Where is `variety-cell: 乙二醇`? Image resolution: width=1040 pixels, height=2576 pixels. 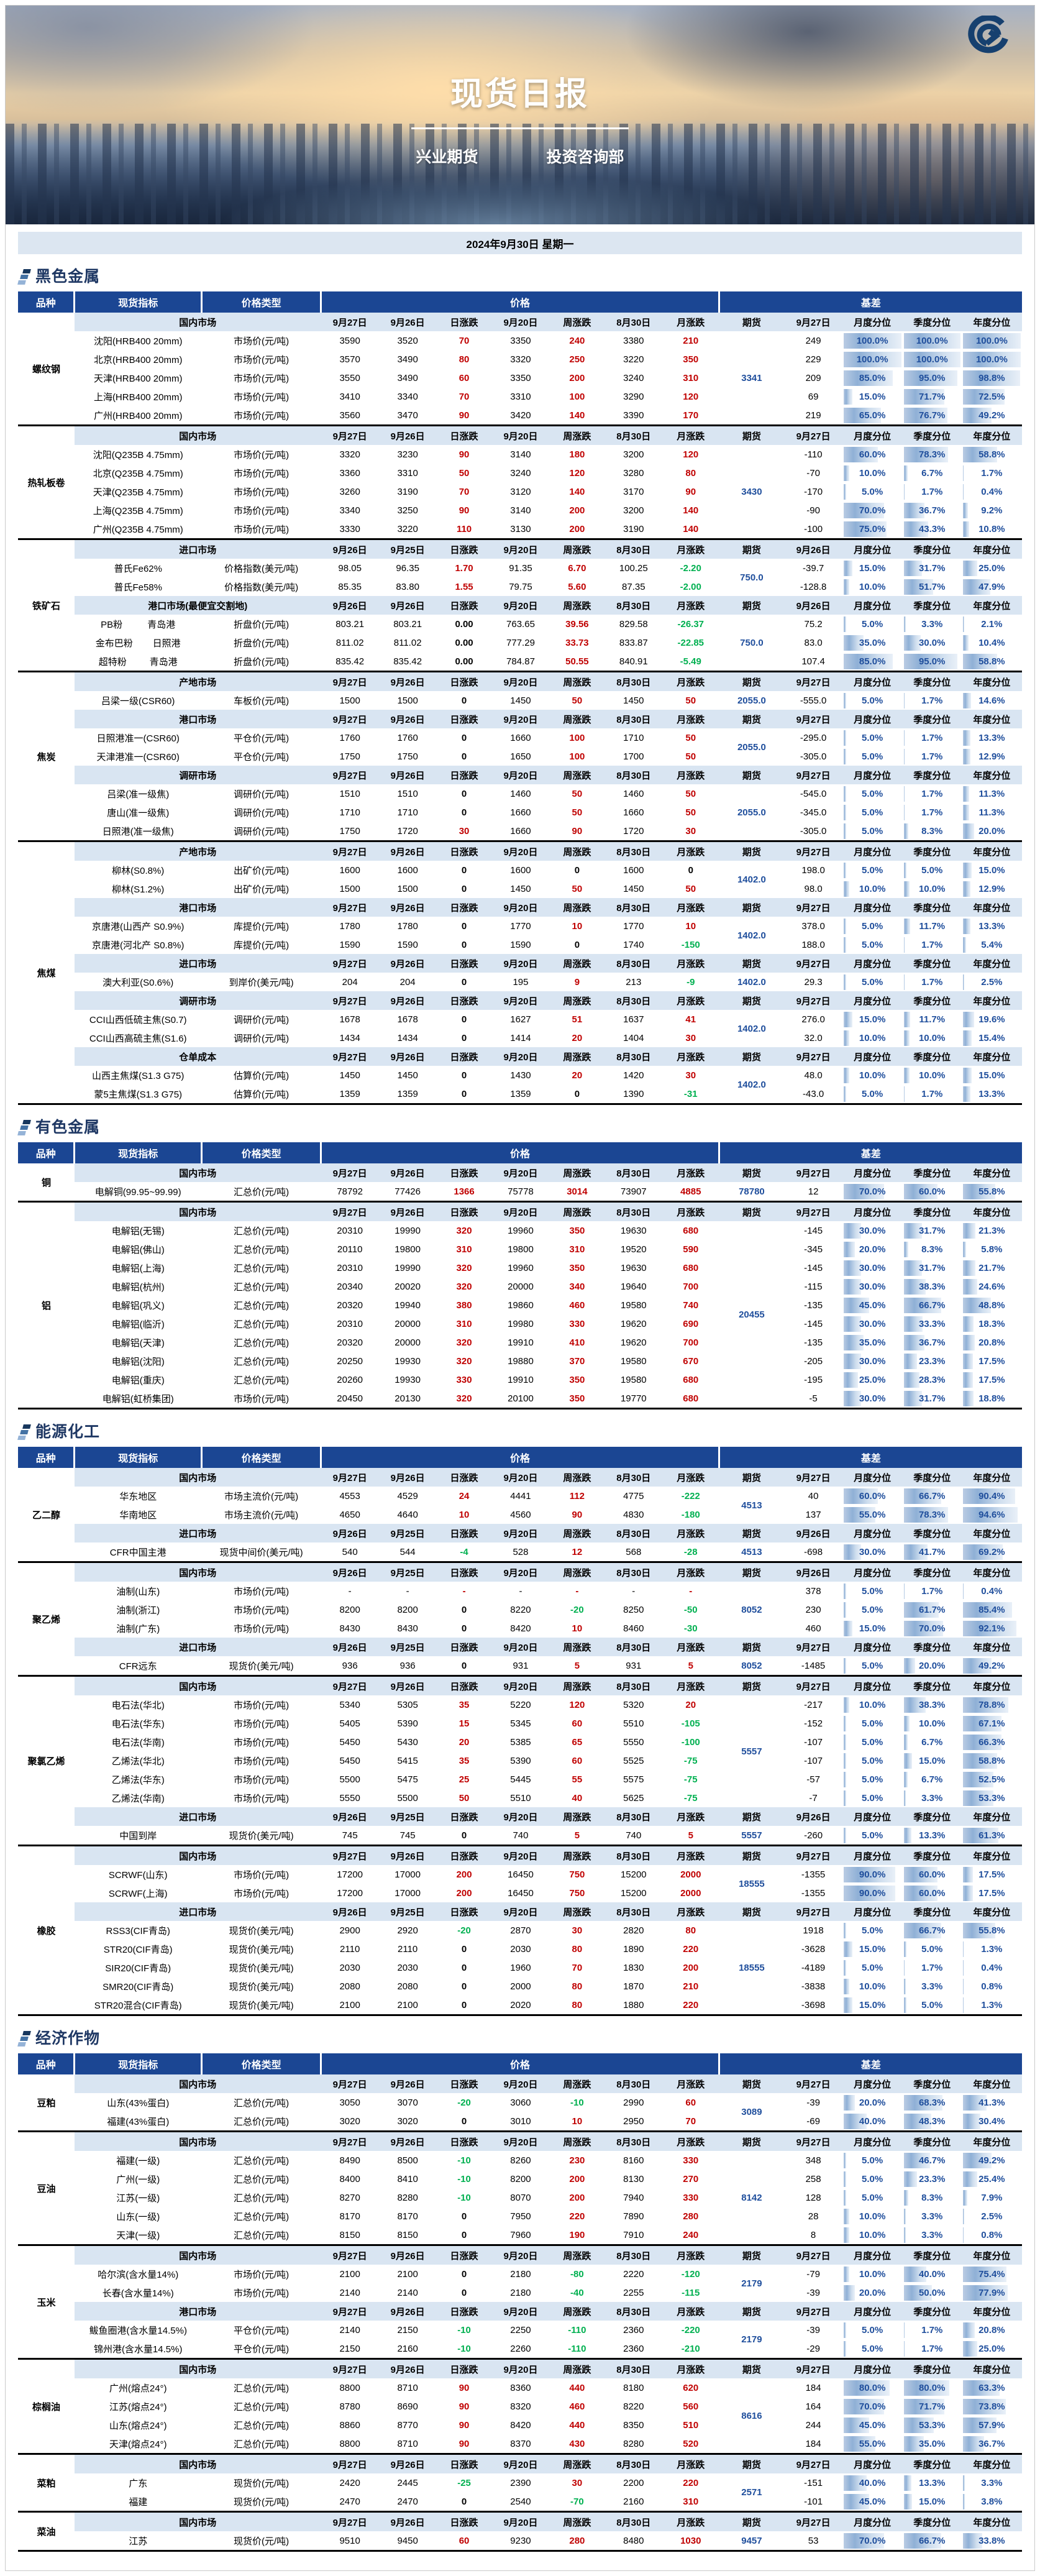
variety-cell: 乙二醇 is located at coordinates (47, 1515).